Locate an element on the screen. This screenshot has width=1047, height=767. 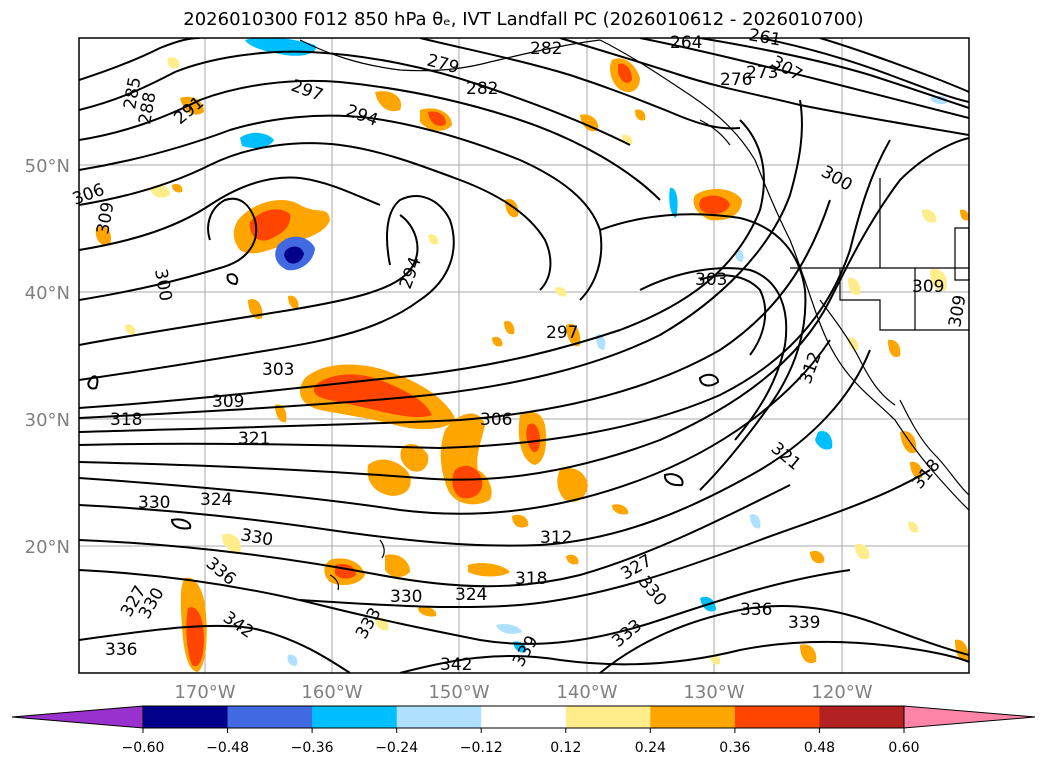
colorbar-tick-label: −0.48 is located at coordinates (227, 748).